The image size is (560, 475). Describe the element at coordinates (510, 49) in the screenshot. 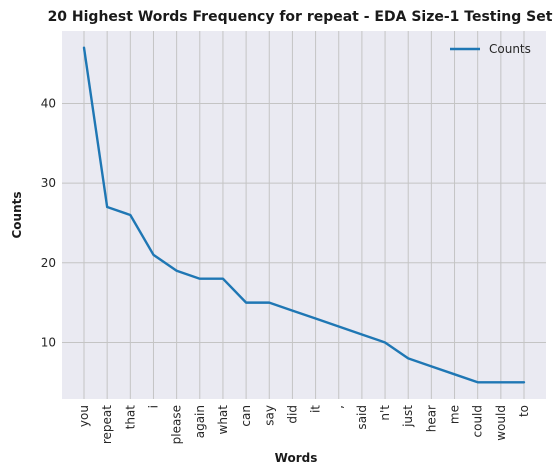

I see `legend-label: Counts` at that location.